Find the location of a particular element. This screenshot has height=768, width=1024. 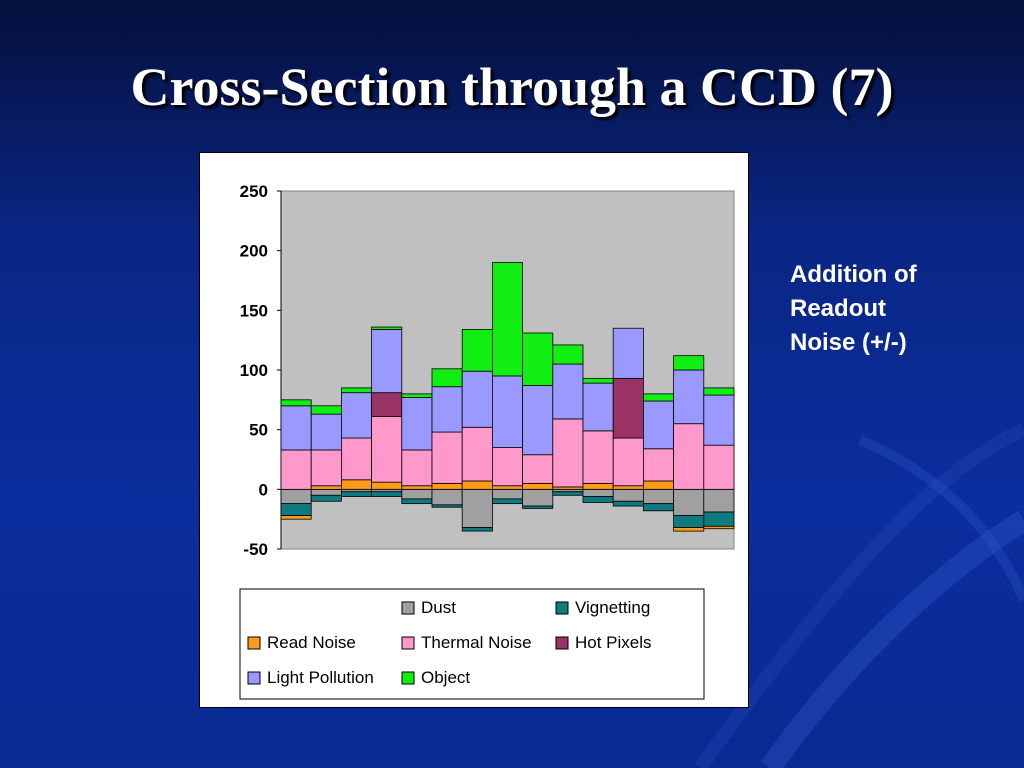

legend-label-thermal-noise: Thermal Noise is located at coordinates (476, 642).